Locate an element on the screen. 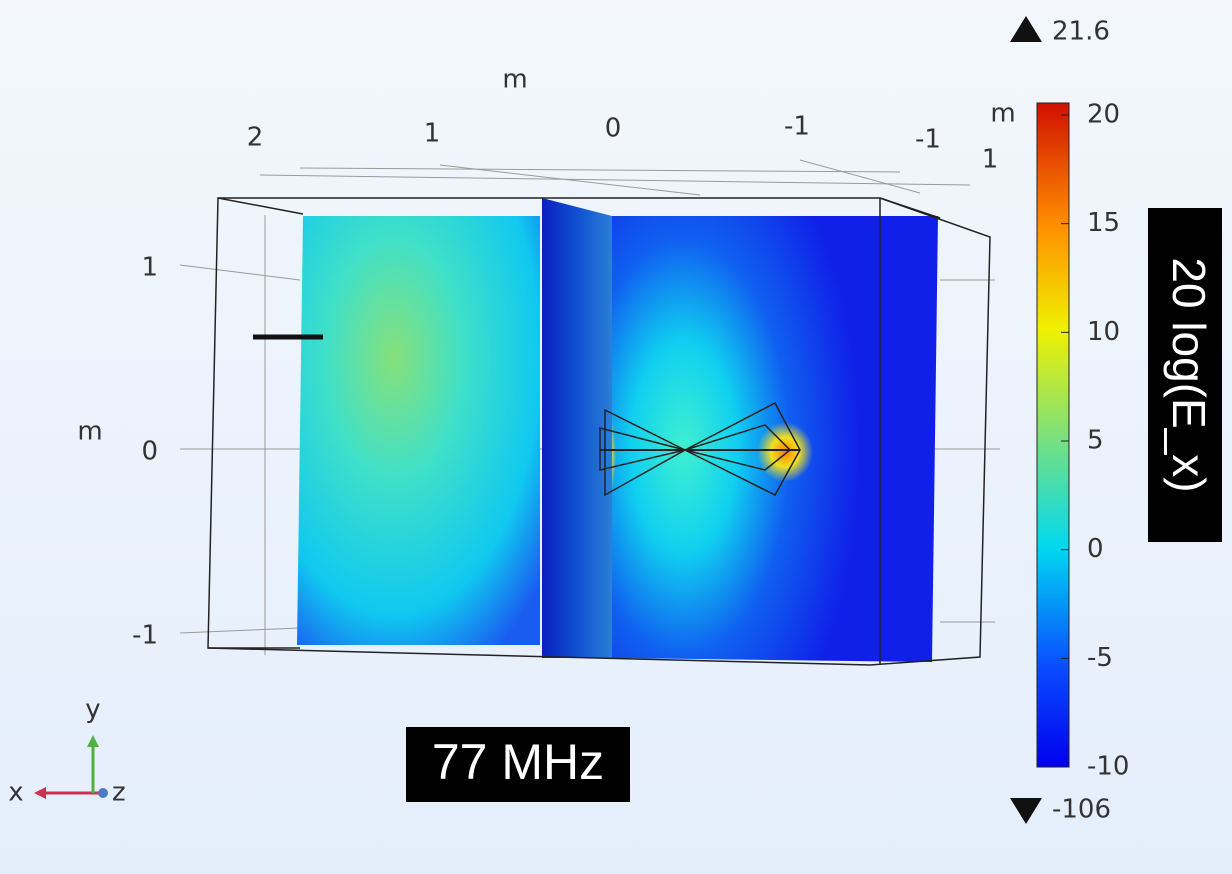 This screenshot has height=874, width=1232. y-tick-label: 1 is located at coordinates (149, 268).